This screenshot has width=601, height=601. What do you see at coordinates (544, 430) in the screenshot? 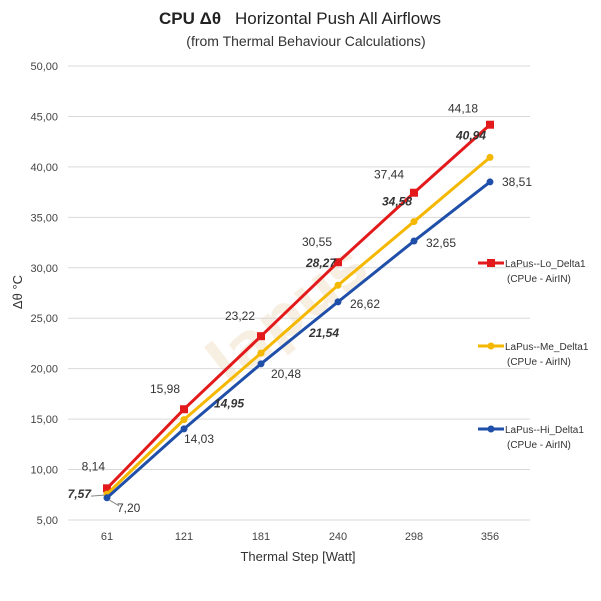
I see `legend-entry-name: LaPus--Hi_Delta1` at bounding box center [544, 430].